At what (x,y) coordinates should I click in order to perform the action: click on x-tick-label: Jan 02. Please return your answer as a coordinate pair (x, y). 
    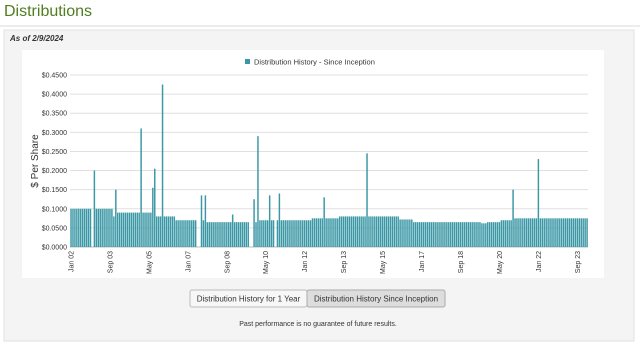
    Looking at the image, I should click on (71, 261).